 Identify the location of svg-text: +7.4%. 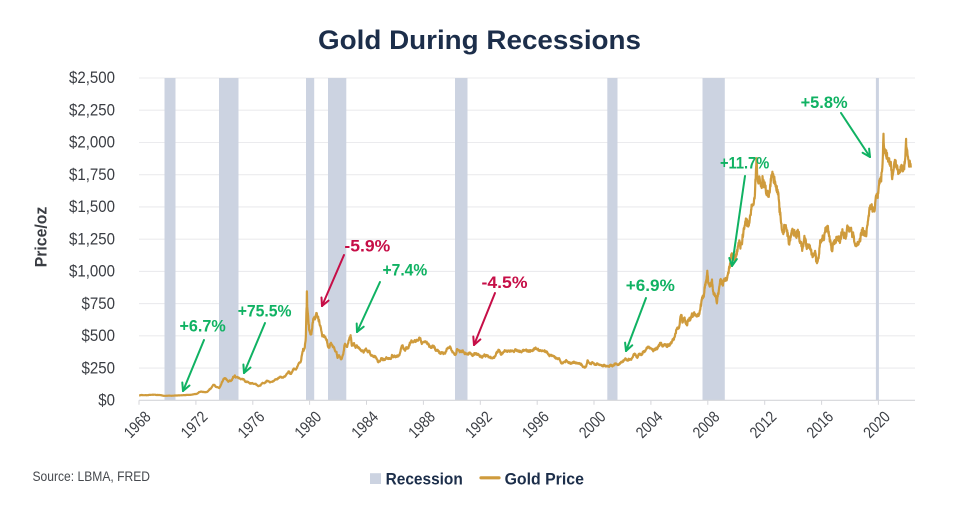
(405, 271).